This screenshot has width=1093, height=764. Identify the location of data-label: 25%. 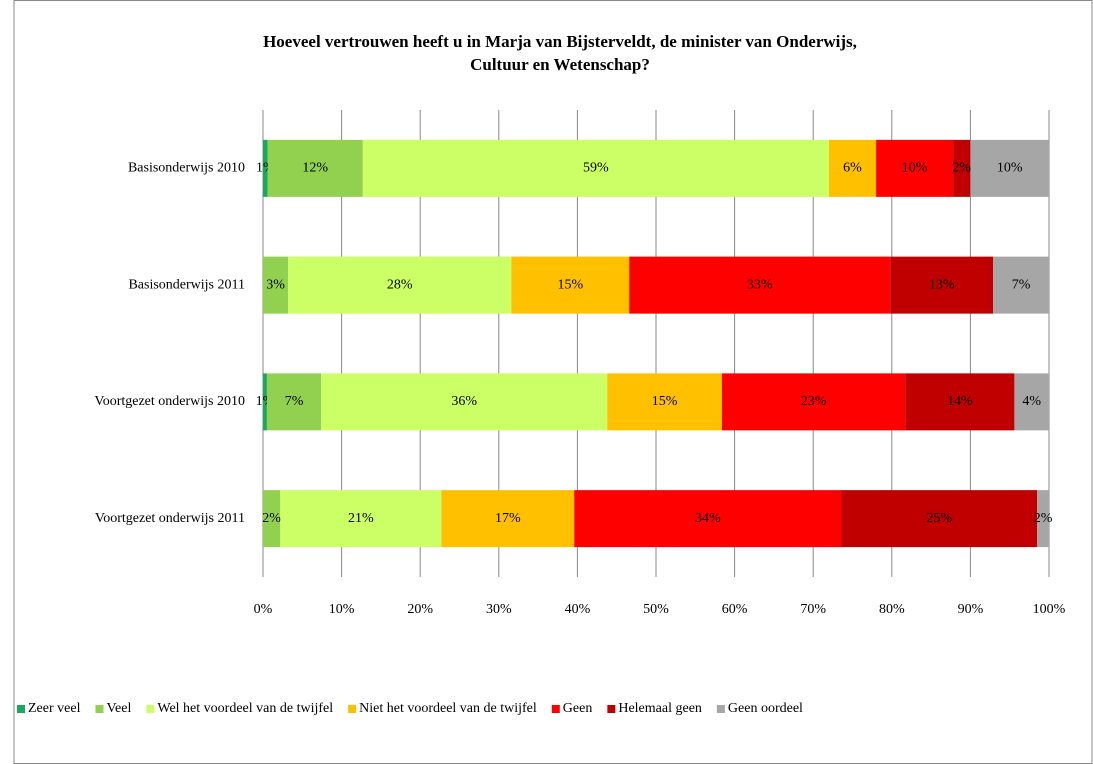
(940, 518).